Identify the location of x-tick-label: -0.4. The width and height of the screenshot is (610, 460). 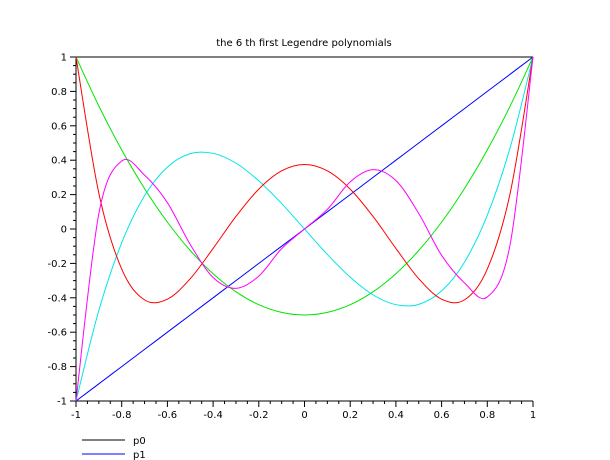
(213, 415).